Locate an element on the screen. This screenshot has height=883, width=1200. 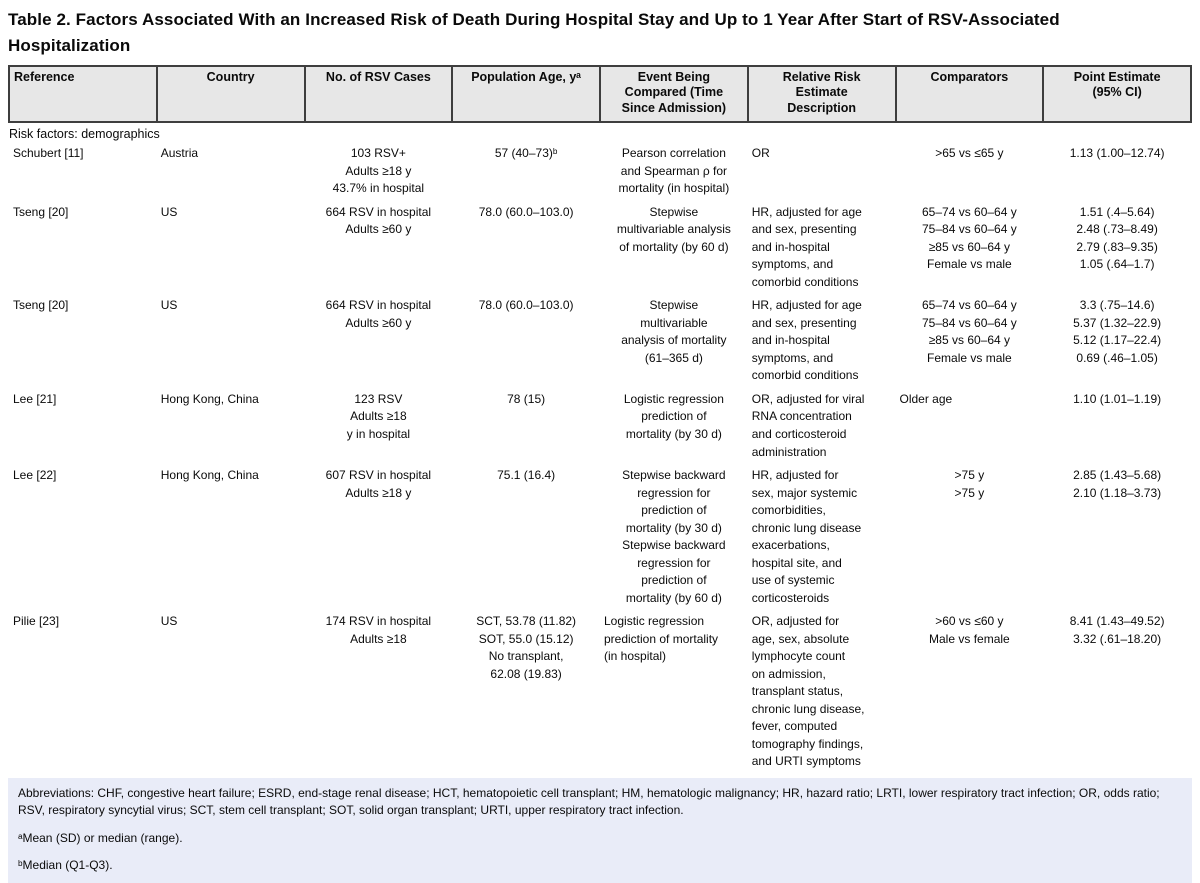
cell-rsv-cases: 174 RSV in hospital Adults ≥18 is located at coordinates (378, 630).